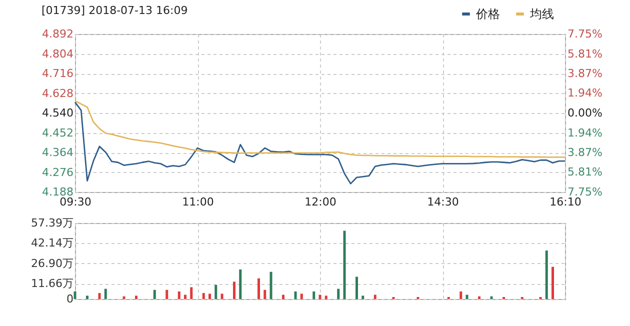 The height and width of the screenshot is (326, 630). What do you see at coordinates (70, 299) in the screenshot?
I see `y-tick-label: 0` at bounding box center [70, 299].